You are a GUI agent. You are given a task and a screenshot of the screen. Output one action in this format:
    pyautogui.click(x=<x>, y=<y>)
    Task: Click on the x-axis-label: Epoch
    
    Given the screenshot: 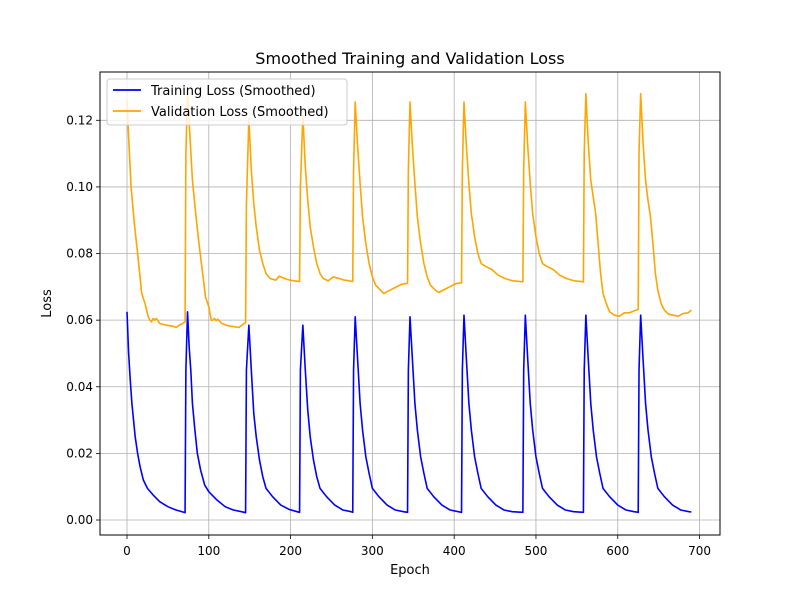 What is the action you would take?
    pyautogui.click(x=410, y=570)
    